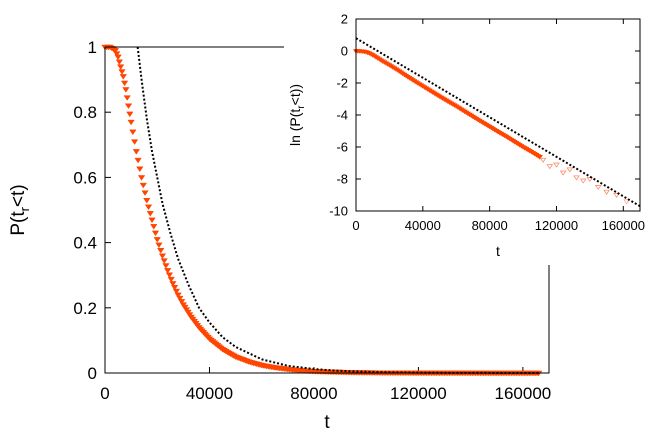 Image resolution: width=654 pixels, height=433 pixels. I want to click on y-tick-label: -8, so click(342, 179).